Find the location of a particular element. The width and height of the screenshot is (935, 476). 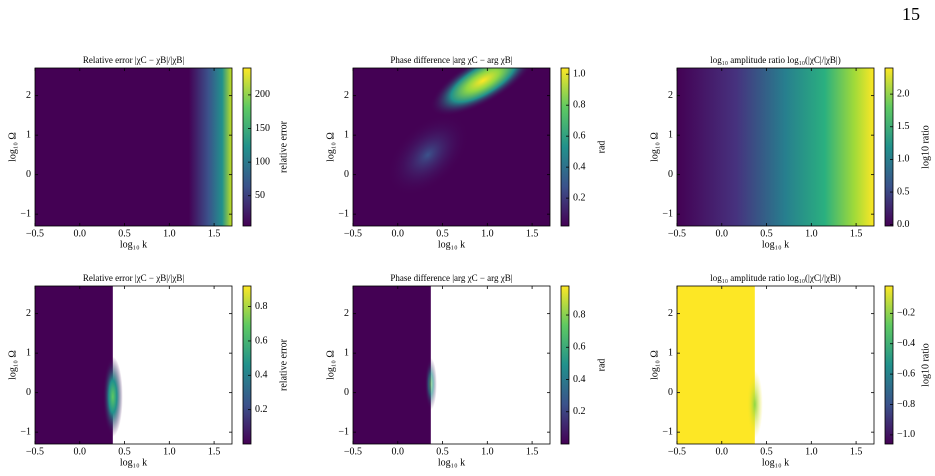

colorbar-tick-label: 200 is located at coordinates (262, 94).